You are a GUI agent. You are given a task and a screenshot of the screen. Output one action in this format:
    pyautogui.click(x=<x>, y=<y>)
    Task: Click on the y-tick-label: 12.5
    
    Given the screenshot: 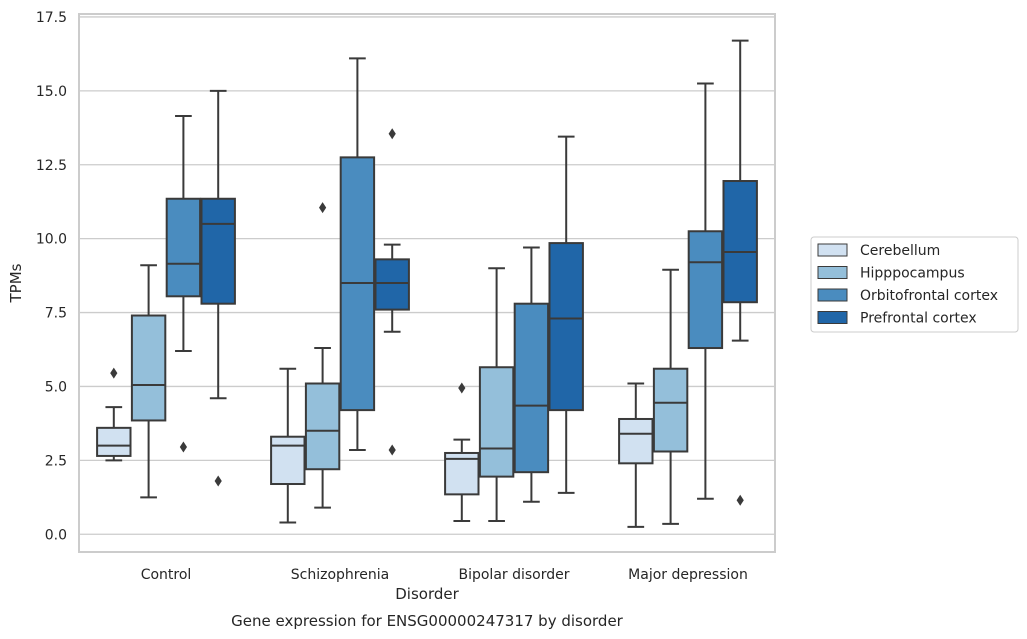 What is the action you would take?
    pyautogui.click(x=51, y=166)
    